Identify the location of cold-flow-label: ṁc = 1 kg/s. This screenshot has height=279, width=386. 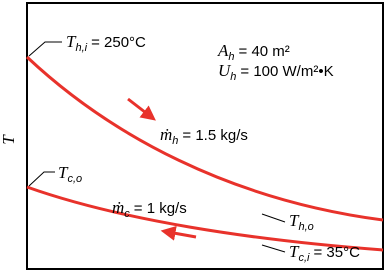
(149, 209).